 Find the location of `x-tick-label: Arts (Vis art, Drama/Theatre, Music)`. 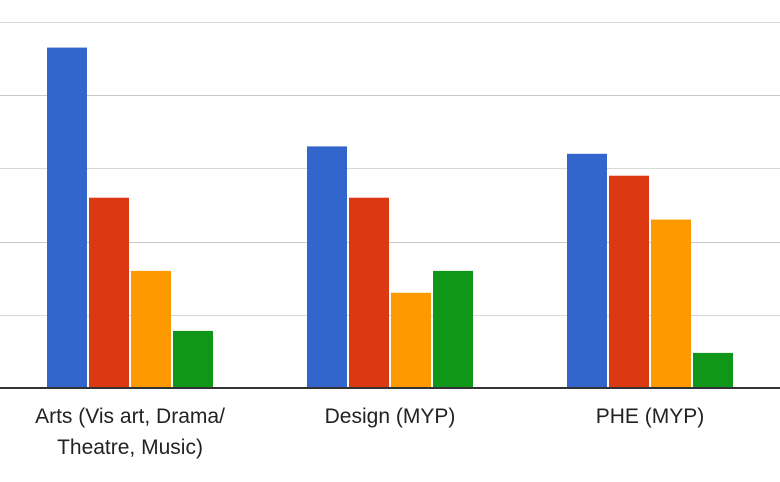

x-tick-label: Arts (Vis art, Drama/Theatre, Music) is located at coordinates (130, 432).